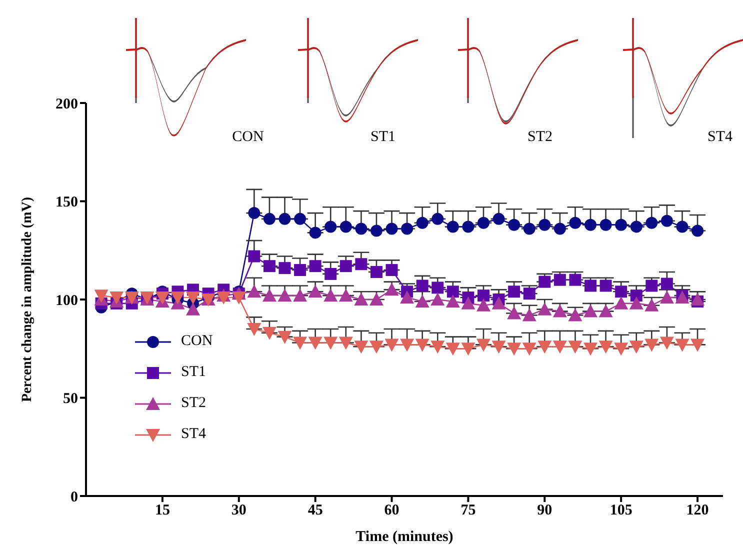 This screenshot has height=559, width=743. I want to click on y-tick-label: 150, so click(67, 202).